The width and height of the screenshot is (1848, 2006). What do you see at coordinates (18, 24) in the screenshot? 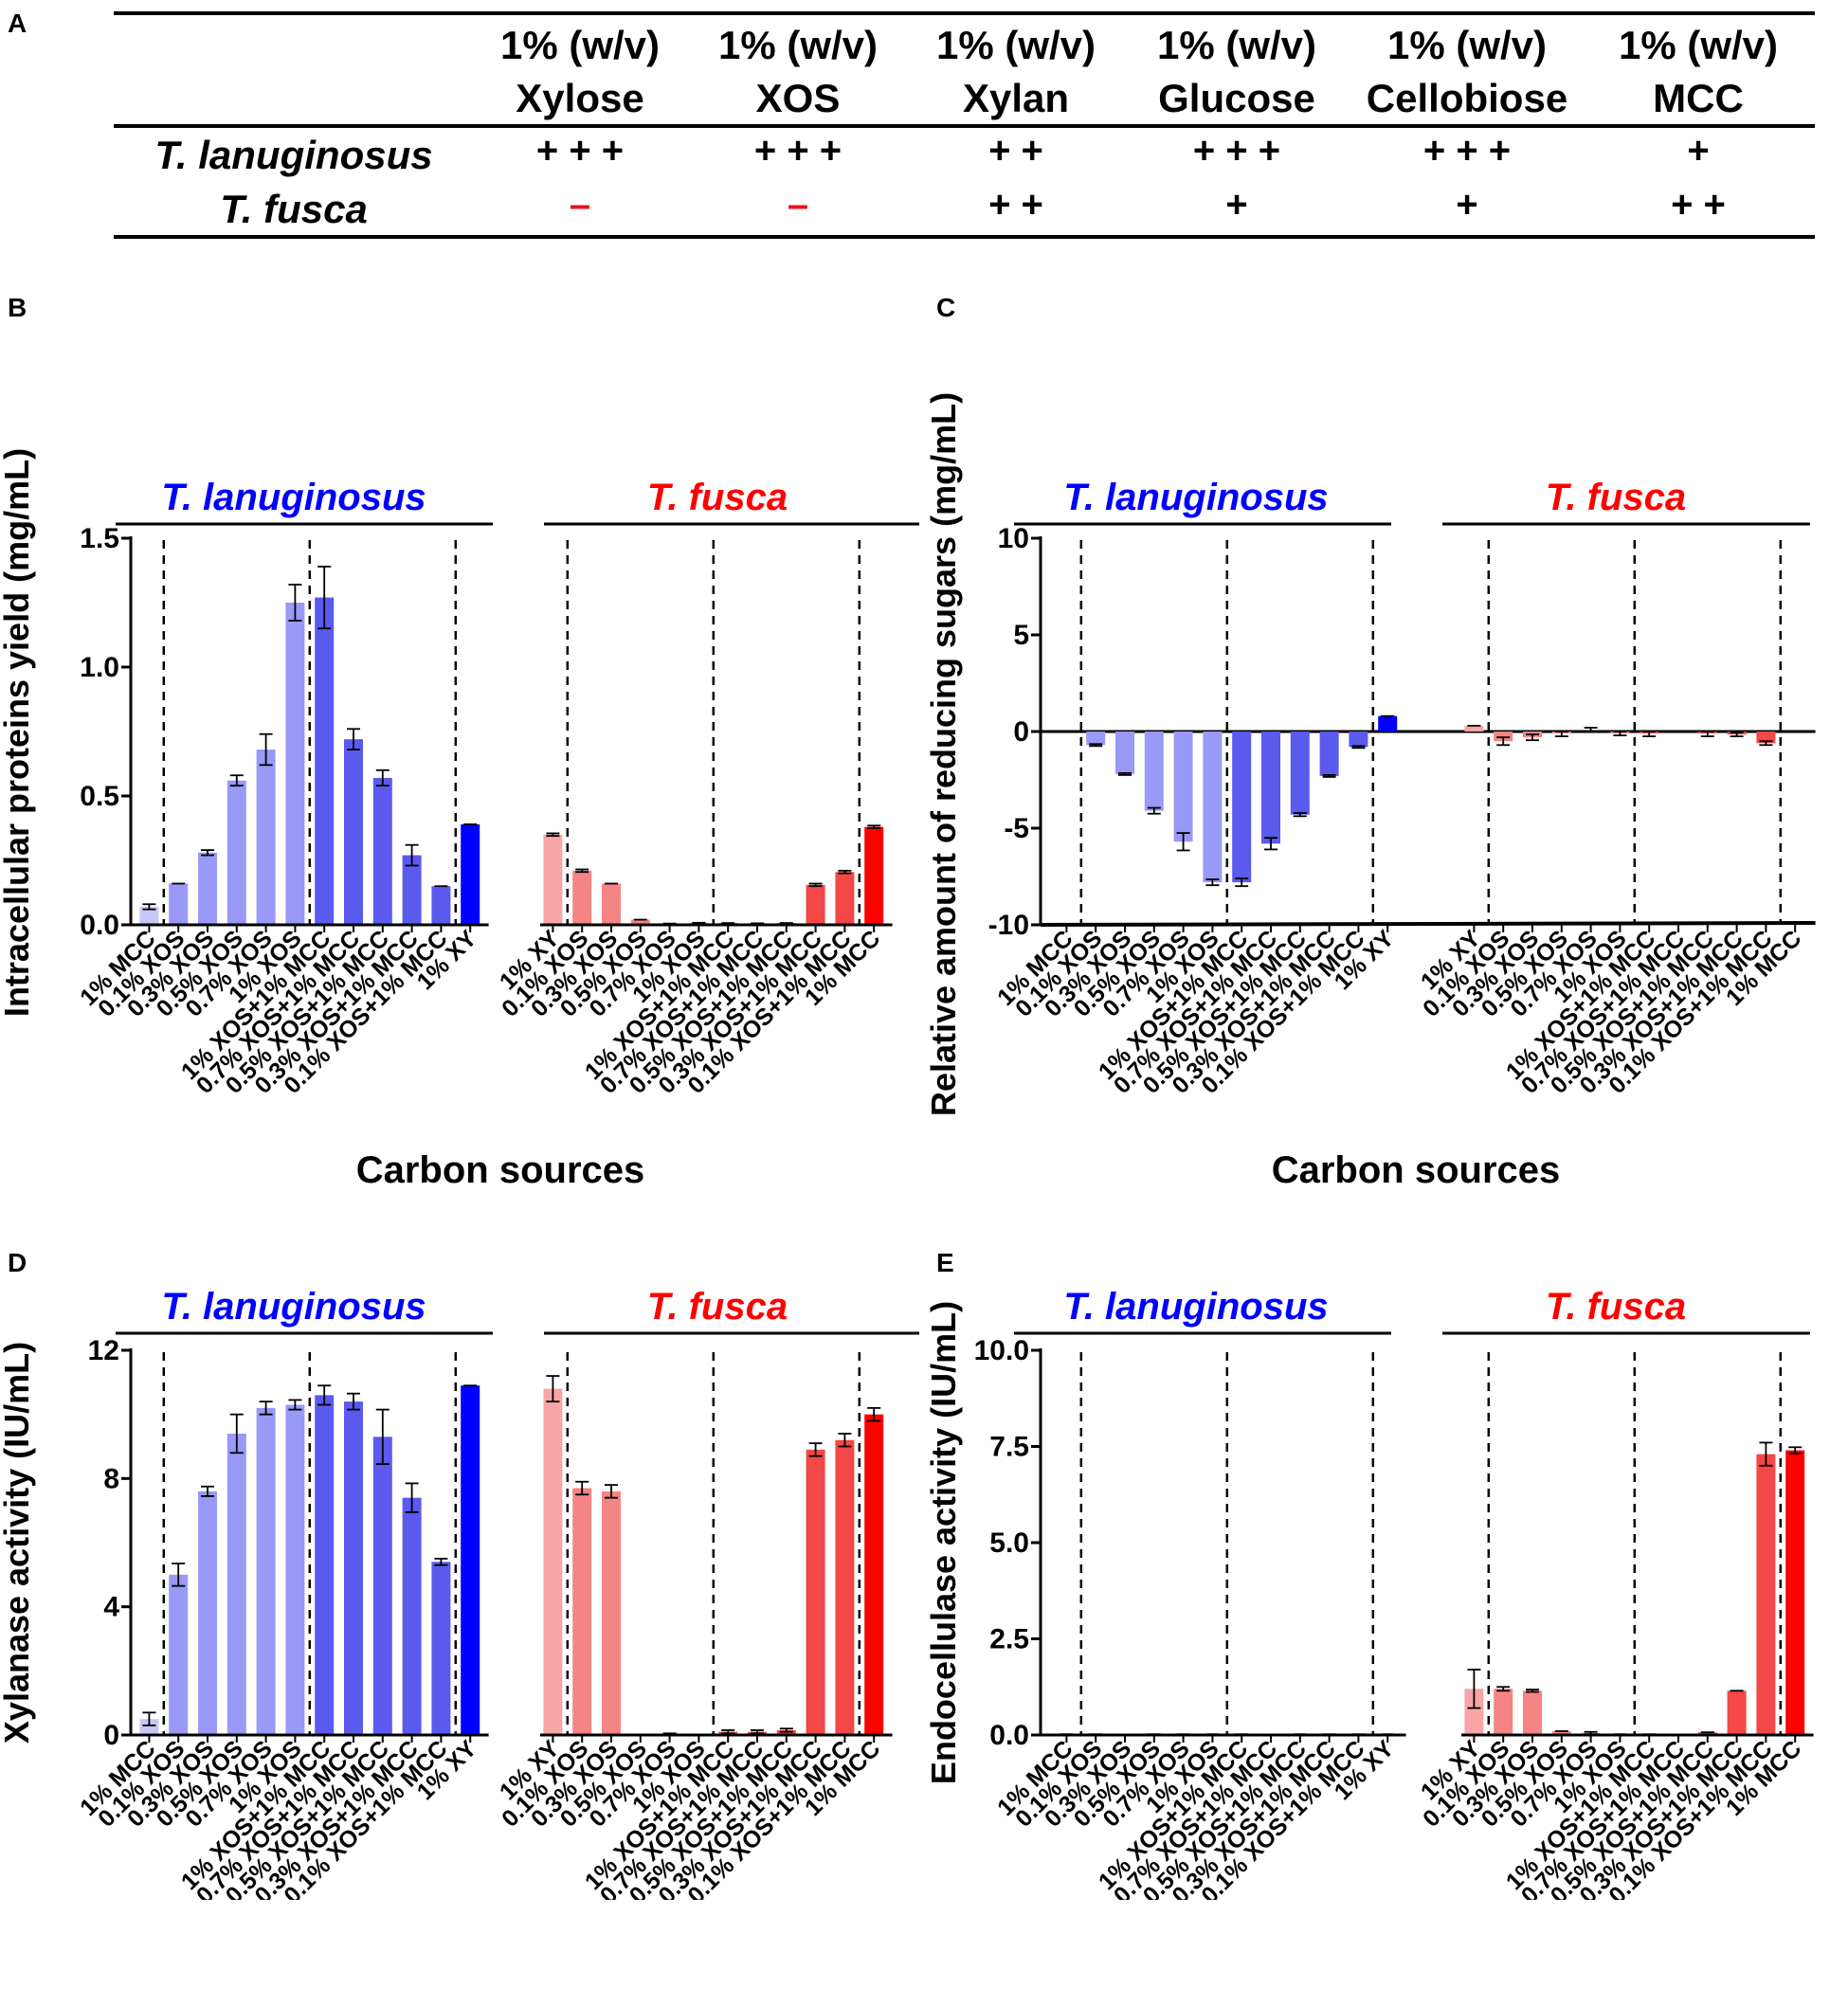
I see `panel-label-a: A` at bounding box center [18, 24].